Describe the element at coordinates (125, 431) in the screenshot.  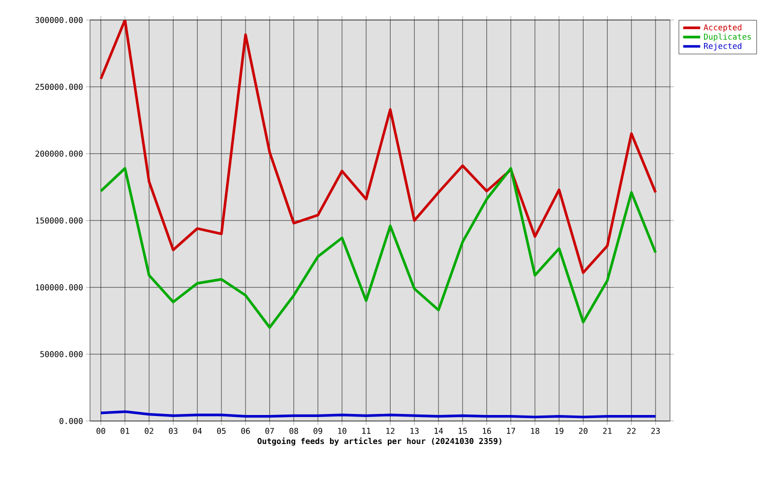
I see `x-tick-label: 01` at that location.